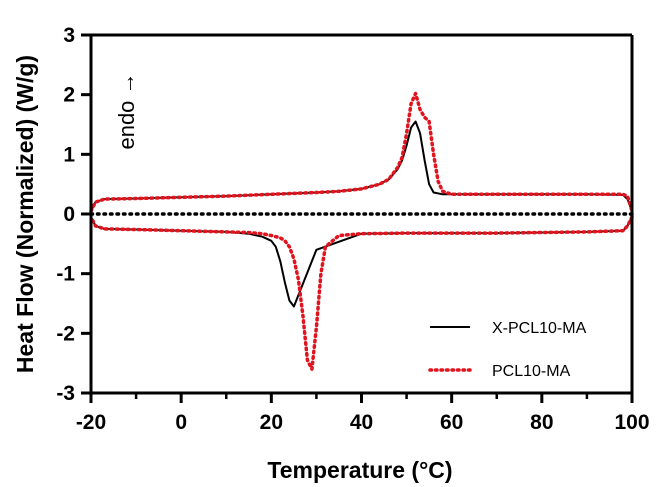 The height and width of the screenshot is (487, 658). Describe the element at coordinates (541, 422) in the screenshot. I see `x-tick-label-80: 80` at that location.